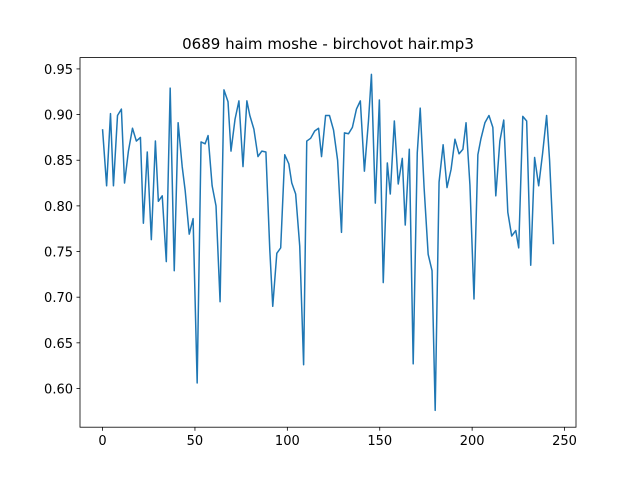 The height and width of the screenshot is (480, 640). Describe the element at coordinates (195, 441) in the screenshot. I see `x-tick-label: 50` at that location.